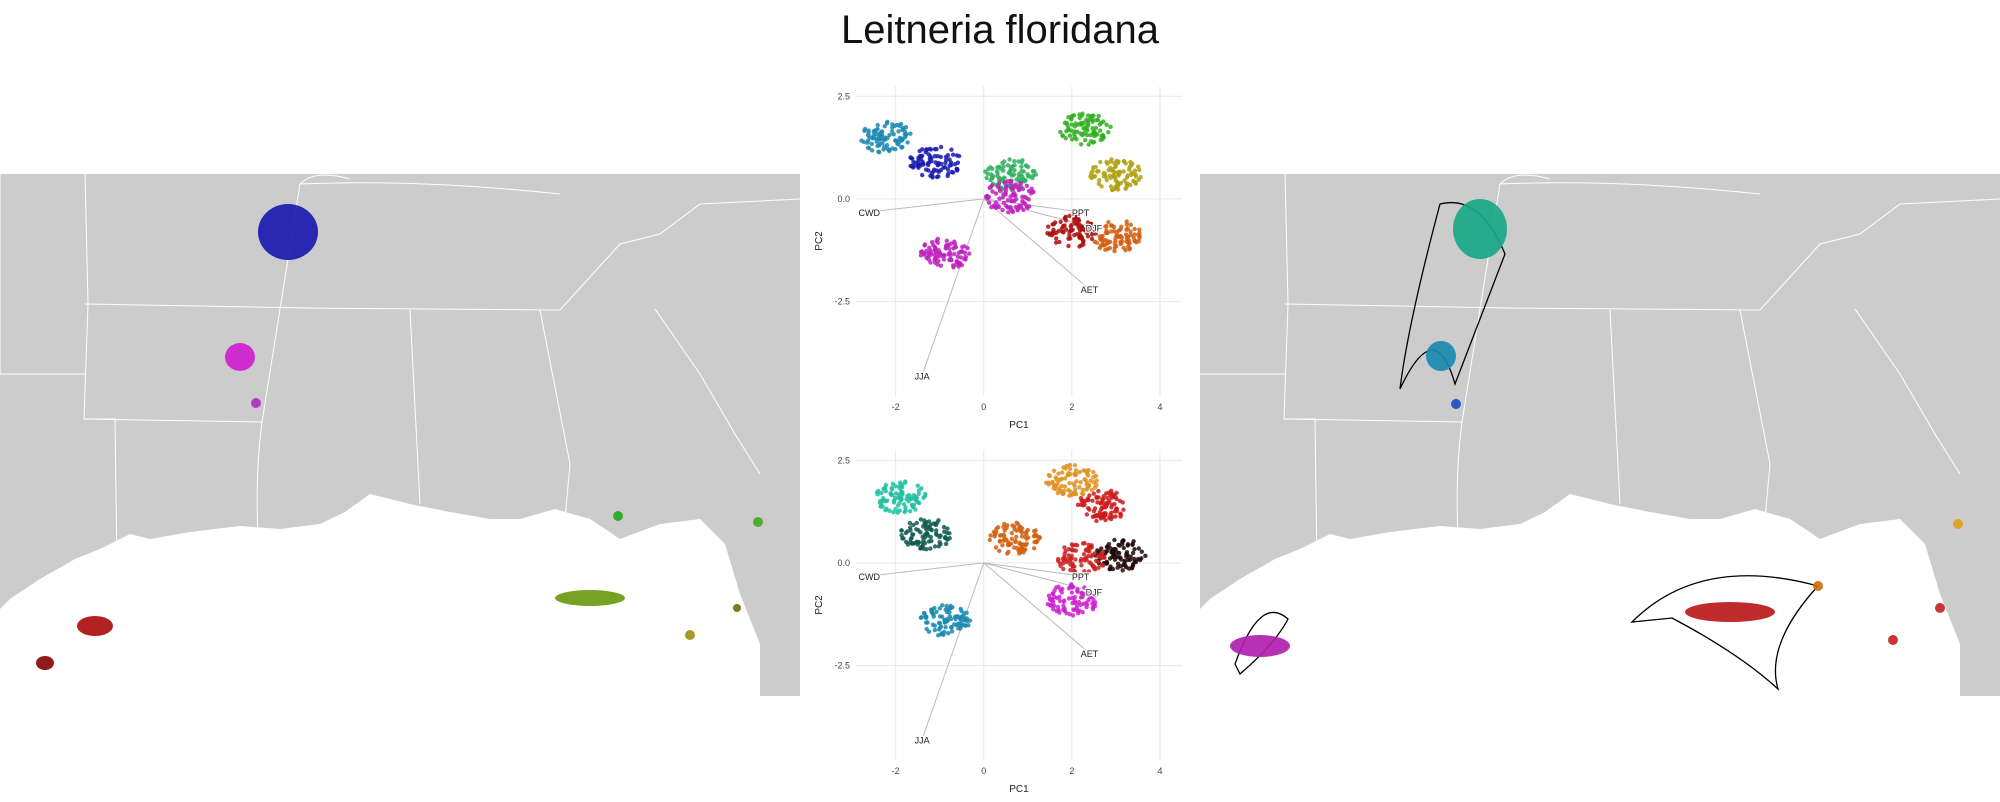 The image size is (2000, 802). Describe the element at coordinates (842, 302) in the screenshot. I see `y-tick-label: -2.5` at that location.